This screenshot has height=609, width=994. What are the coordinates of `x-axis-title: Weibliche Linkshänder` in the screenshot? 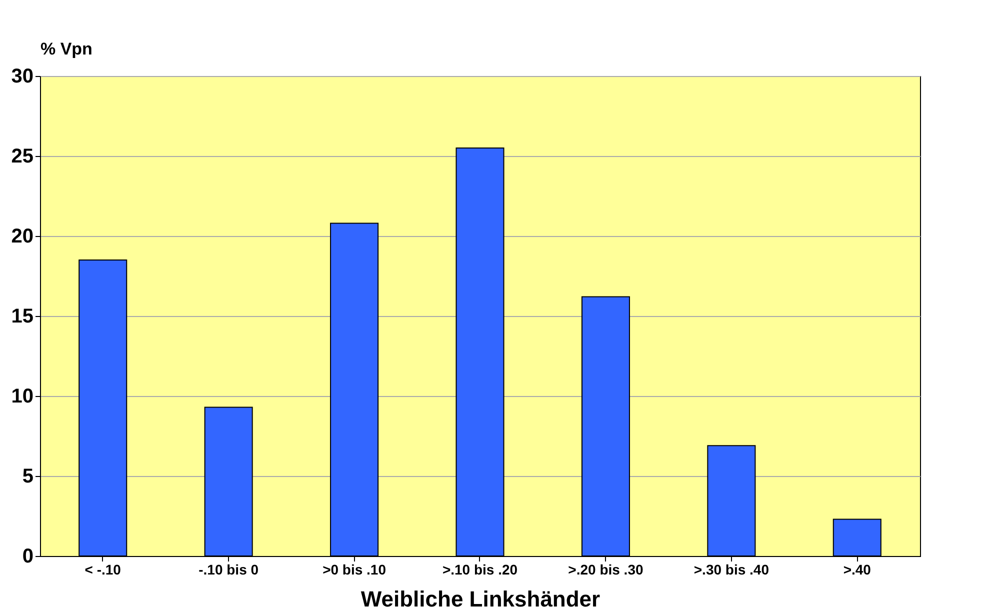 It's located at (480, 597).